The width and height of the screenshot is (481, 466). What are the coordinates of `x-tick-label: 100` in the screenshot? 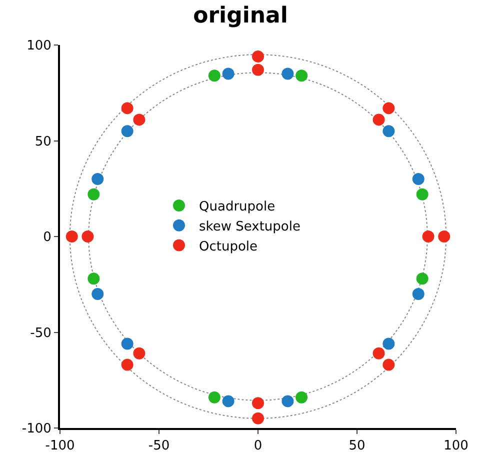 It's located at (456, 446).